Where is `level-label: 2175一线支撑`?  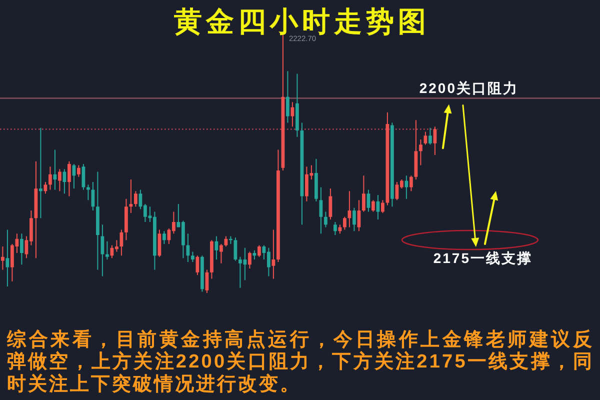 level-label: 2175一线支撑 is located at coordinates (483, 258).